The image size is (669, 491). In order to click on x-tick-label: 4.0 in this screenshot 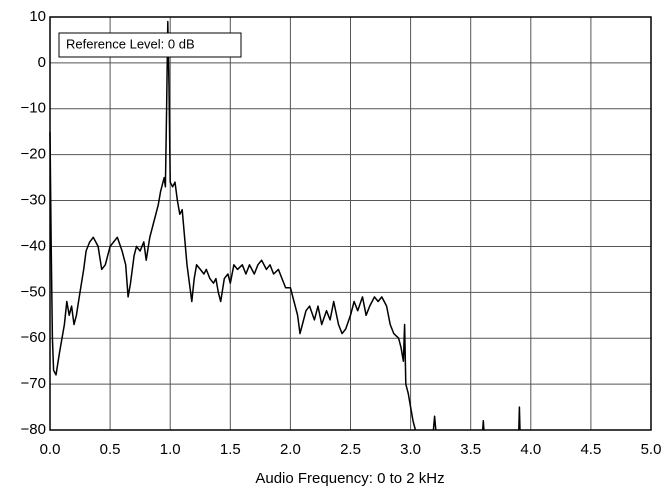, I will do `click(530, 449)`.